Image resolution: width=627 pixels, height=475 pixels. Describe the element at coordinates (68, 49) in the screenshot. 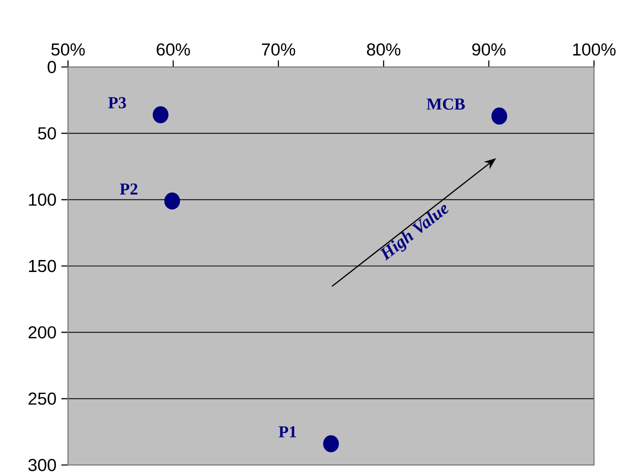

I see `x-tick-label: 50%` at that location.